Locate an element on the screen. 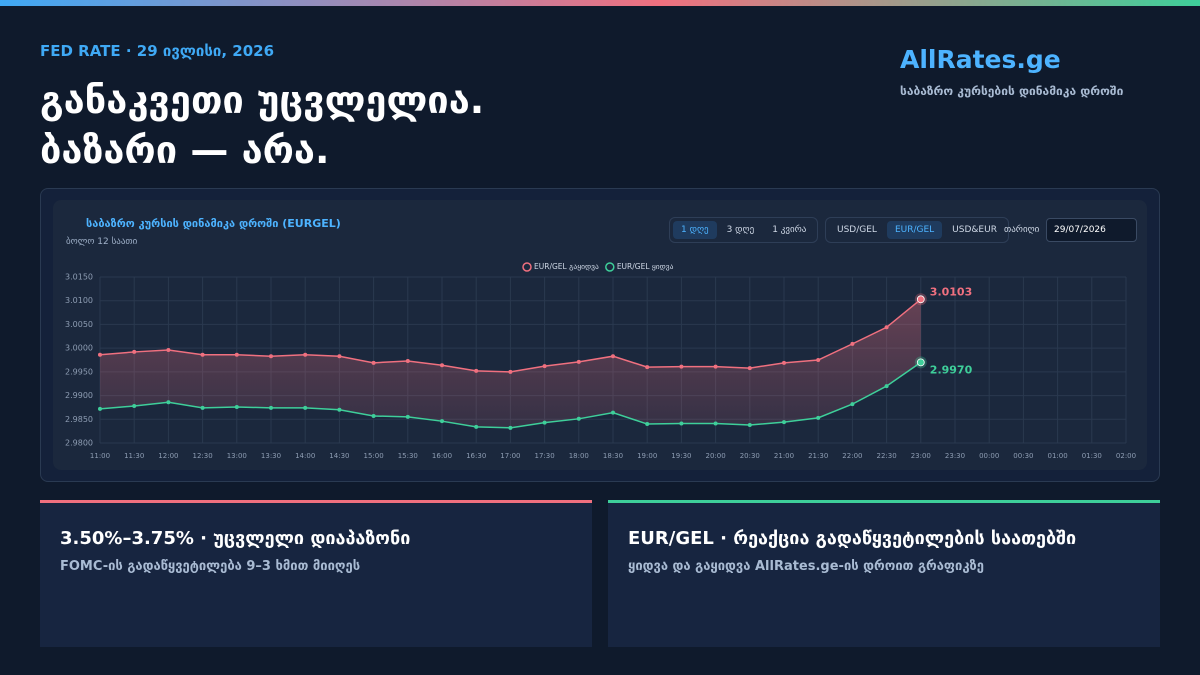 Image resolution: width=1200 pixels, height=675 pixels. pair-button: EUR/GEL is located at coordinates (914, 230).